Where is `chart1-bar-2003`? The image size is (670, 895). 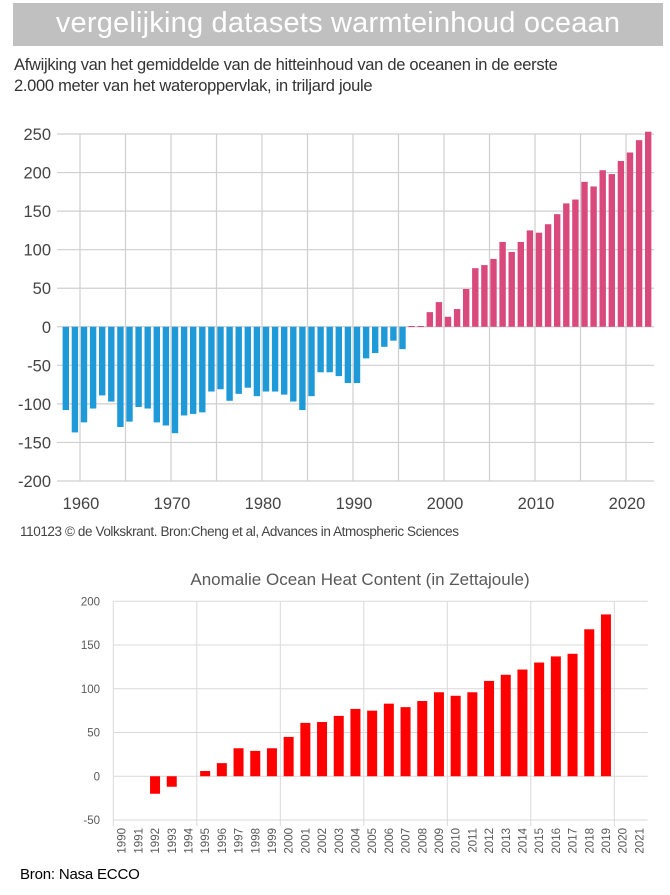
chart1-bar-2003 is located at coordinates (475, 297).